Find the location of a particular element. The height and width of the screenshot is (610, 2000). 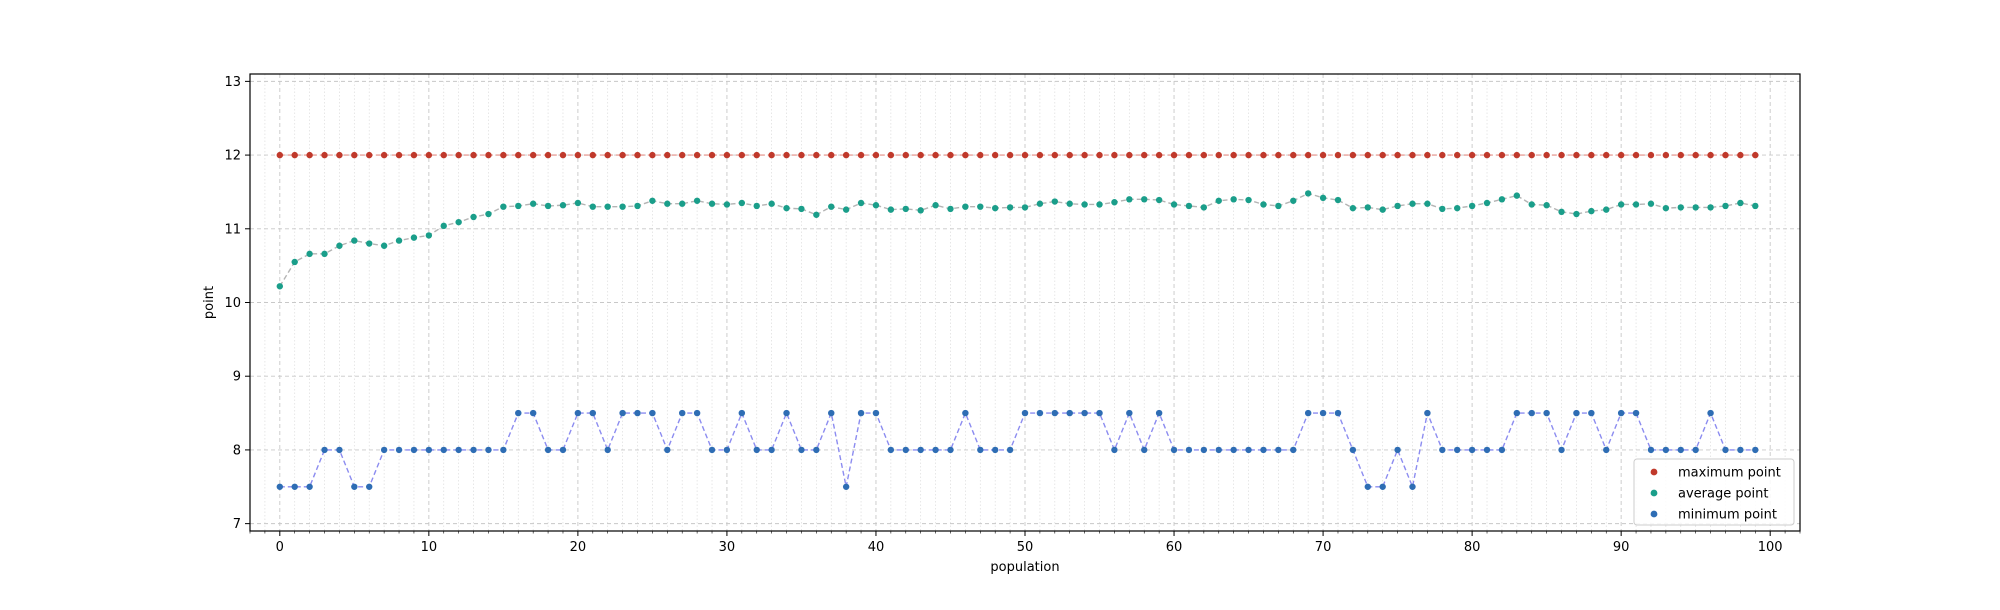

y-axis-label: point is located at coordinates (209, 302).